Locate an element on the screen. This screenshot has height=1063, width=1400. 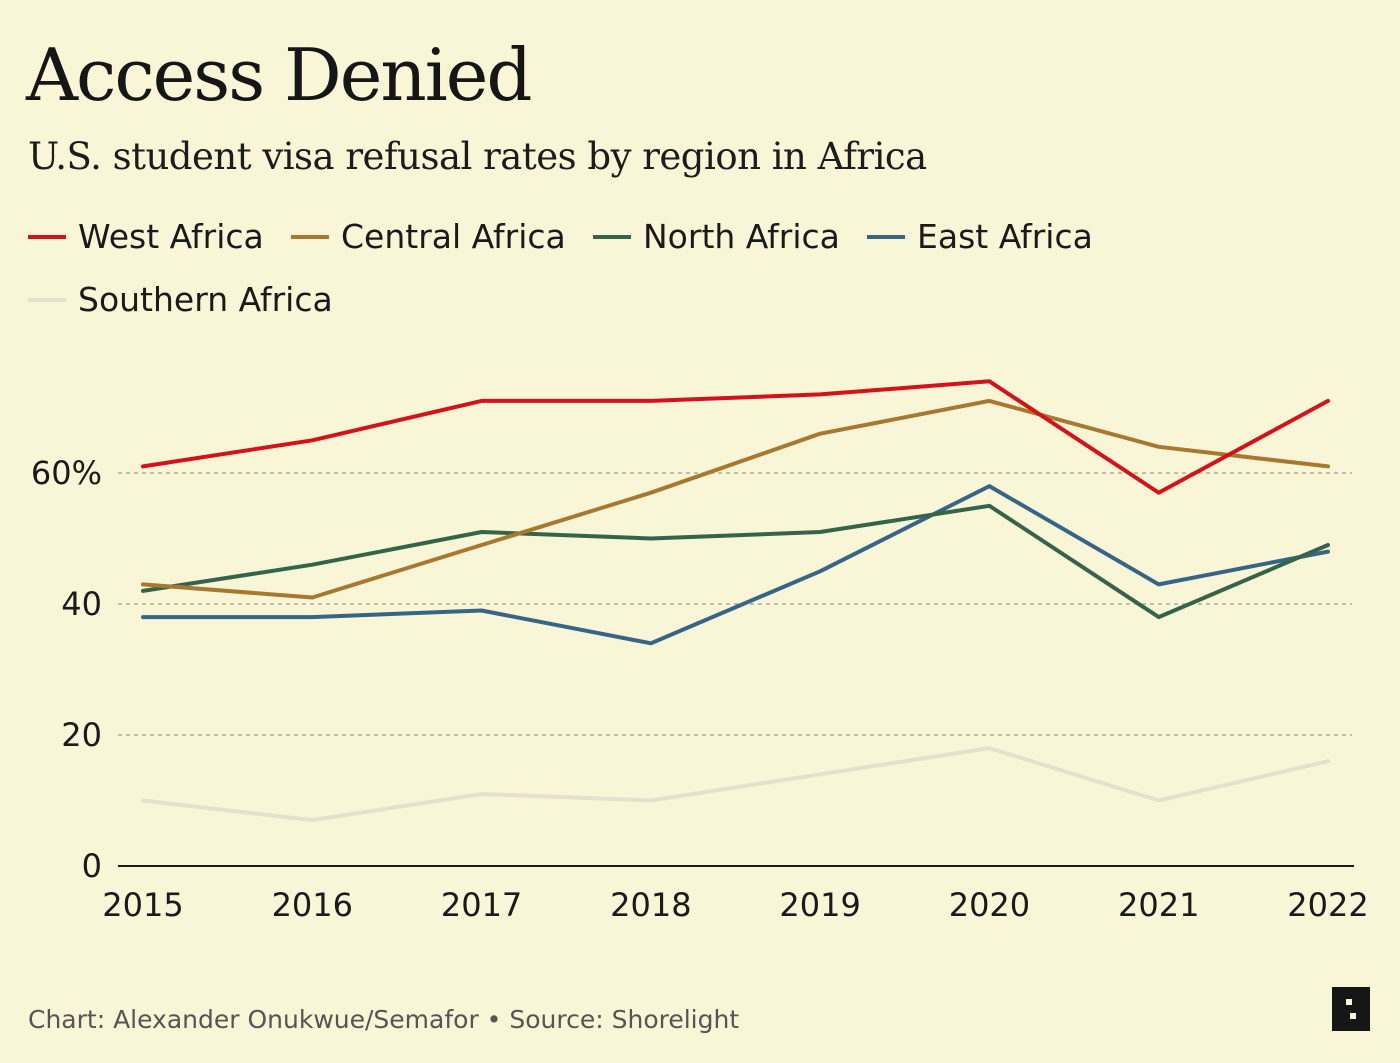
legend-item: West Africa is located at coordinates (146, 237).